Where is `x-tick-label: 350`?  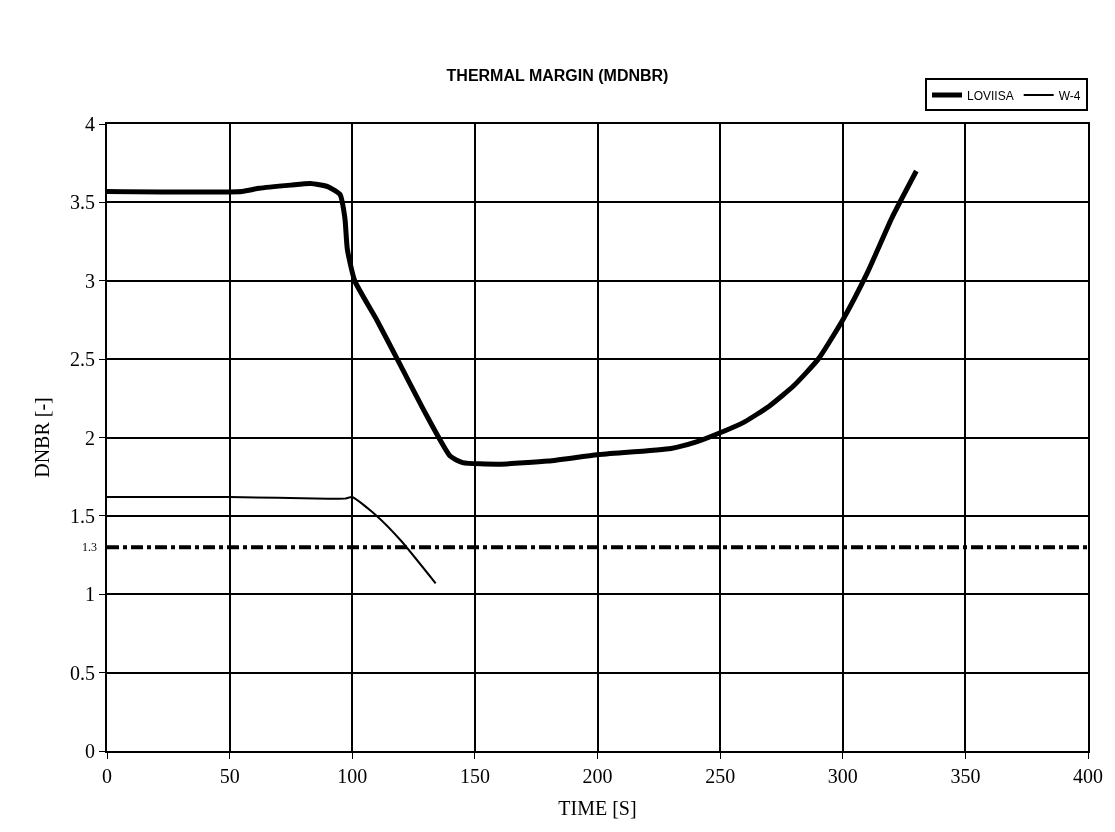 x-tick-label: 350 is located at coordinates (965, 776).